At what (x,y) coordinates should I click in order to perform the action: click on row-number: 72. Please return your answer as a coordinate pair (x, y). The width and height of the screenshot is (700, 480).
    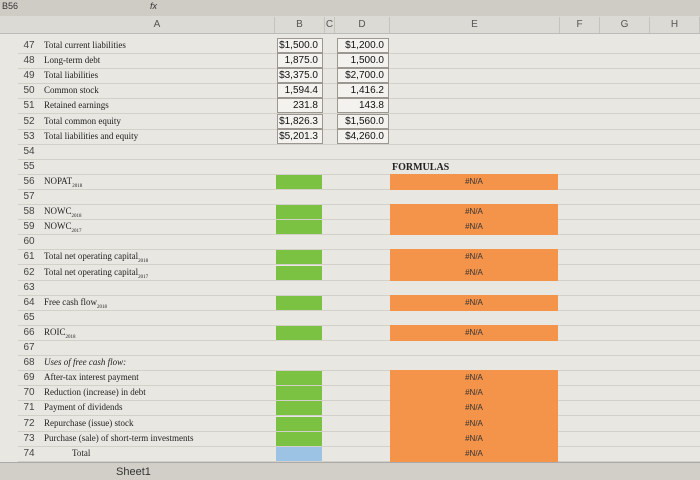
    Looking at the image, I should click on (29, 423).